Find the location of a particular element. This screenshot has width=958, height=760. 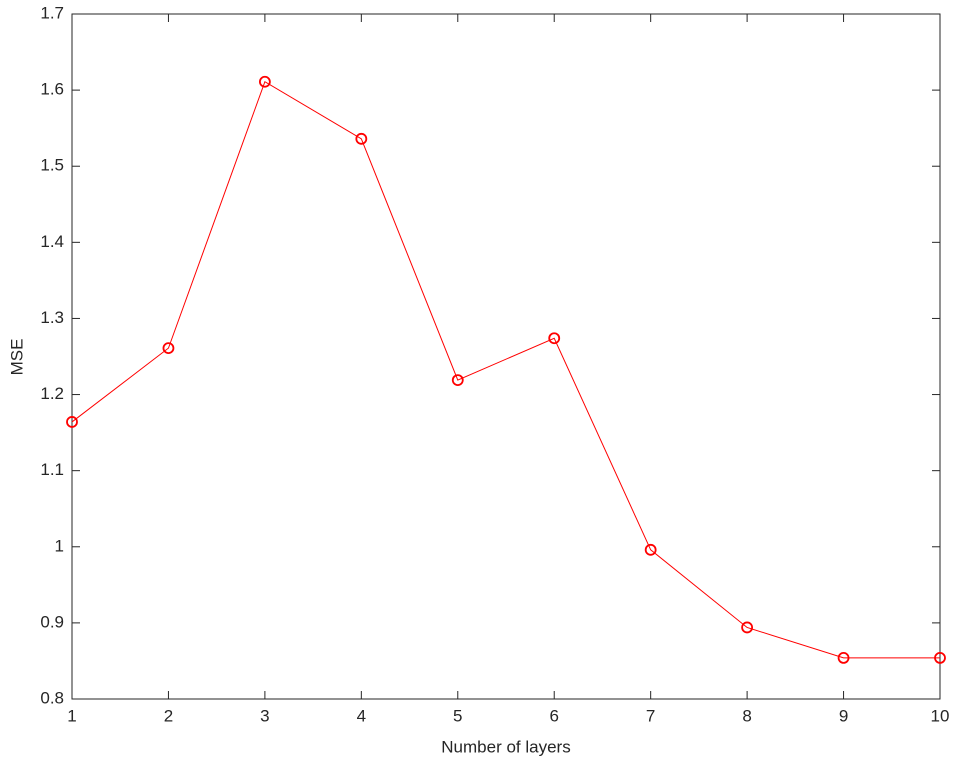

y-tick-label: 1.1 is located at coordinates (52, 469).